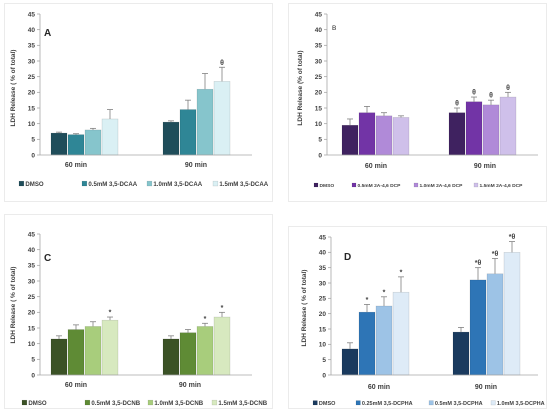 This screenshot has height=410, width=550. What do you see at coordinates (401, 333) in the screenshot?
I see `bar-d-1-0mm-3-5-dcpha-60-min` at bounding box center [401, 333].